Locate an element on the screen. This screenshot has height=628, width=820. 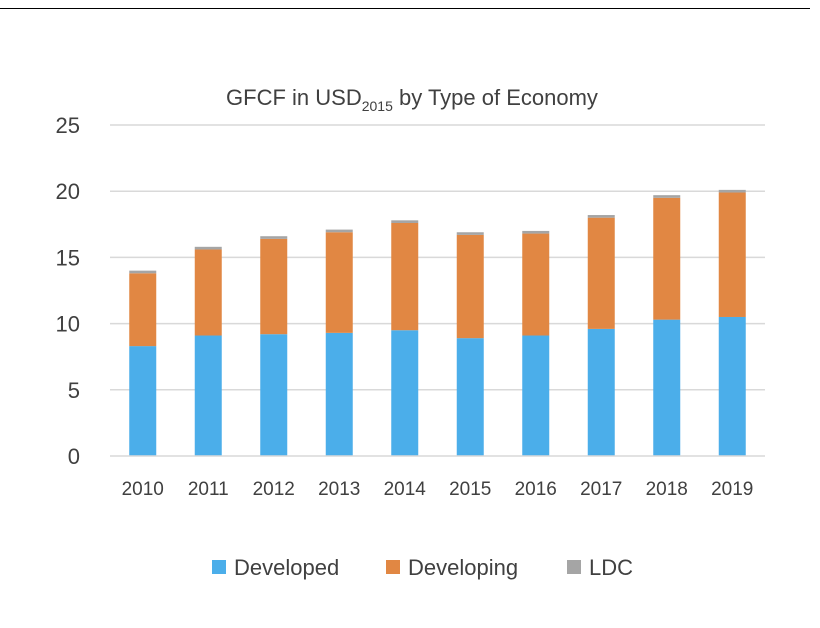
legend-swatch-developed is located at coordinates (219, 567).